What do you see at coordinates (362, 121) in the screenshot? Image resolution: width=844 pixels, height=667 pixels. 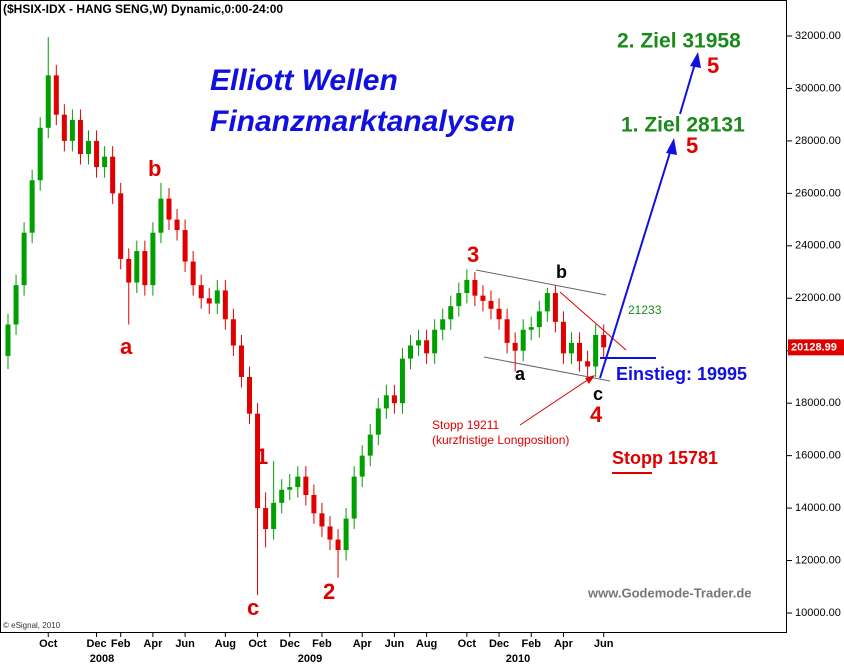 I see `headline: Finanzmarktanalysen` at bounding box center [362, 121].